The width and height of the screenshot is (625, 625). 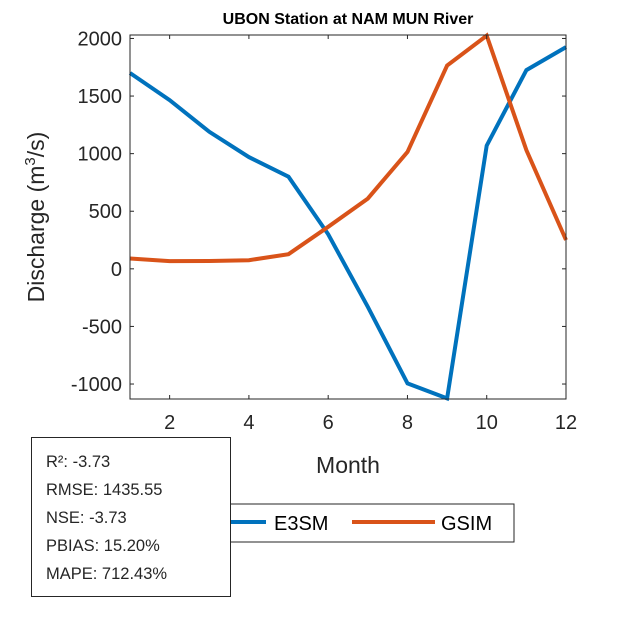 What do you see at coordinates (169, 423) in the screenshot?
I see `x-tick-label: 2` at bounding box center [169, 423].